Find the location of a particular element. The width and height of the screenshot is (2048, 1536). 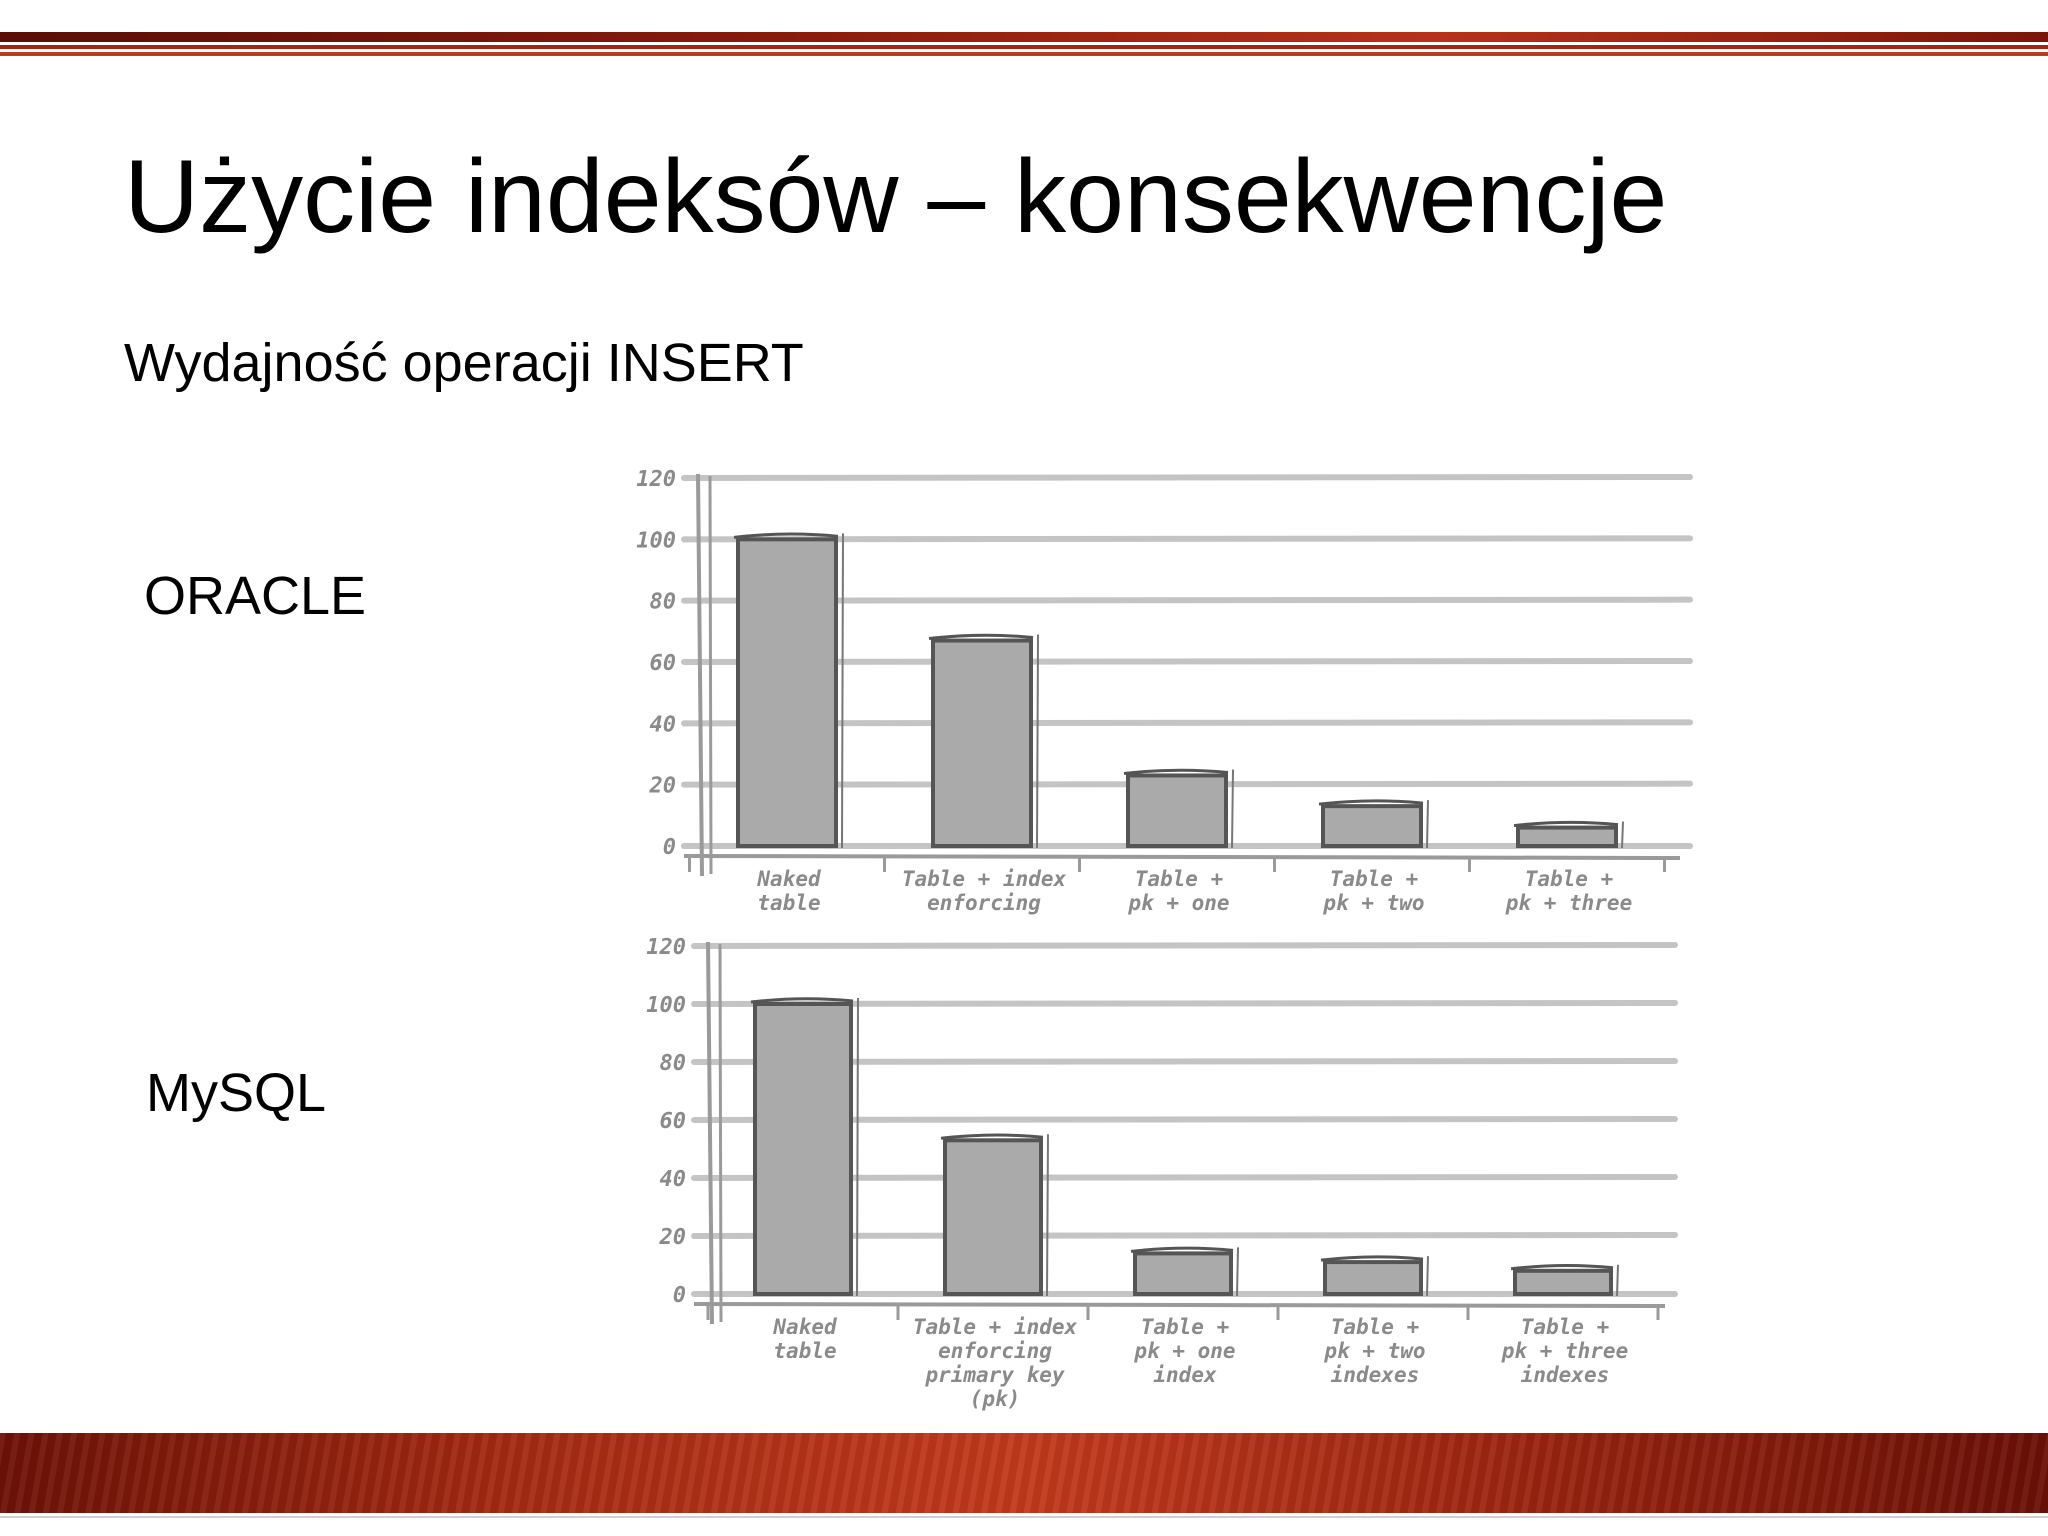

oracle-label: ORACLE is located at coordinates (255, 596).